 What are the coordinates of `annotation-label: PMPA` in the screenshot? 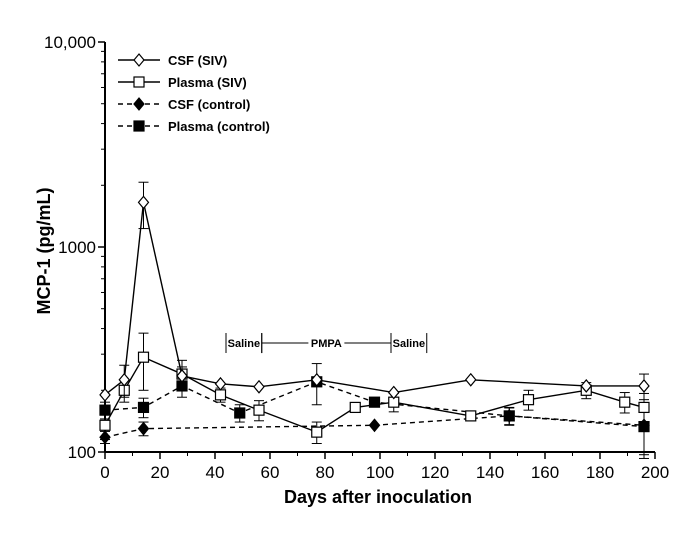 It's located at (326, 344).